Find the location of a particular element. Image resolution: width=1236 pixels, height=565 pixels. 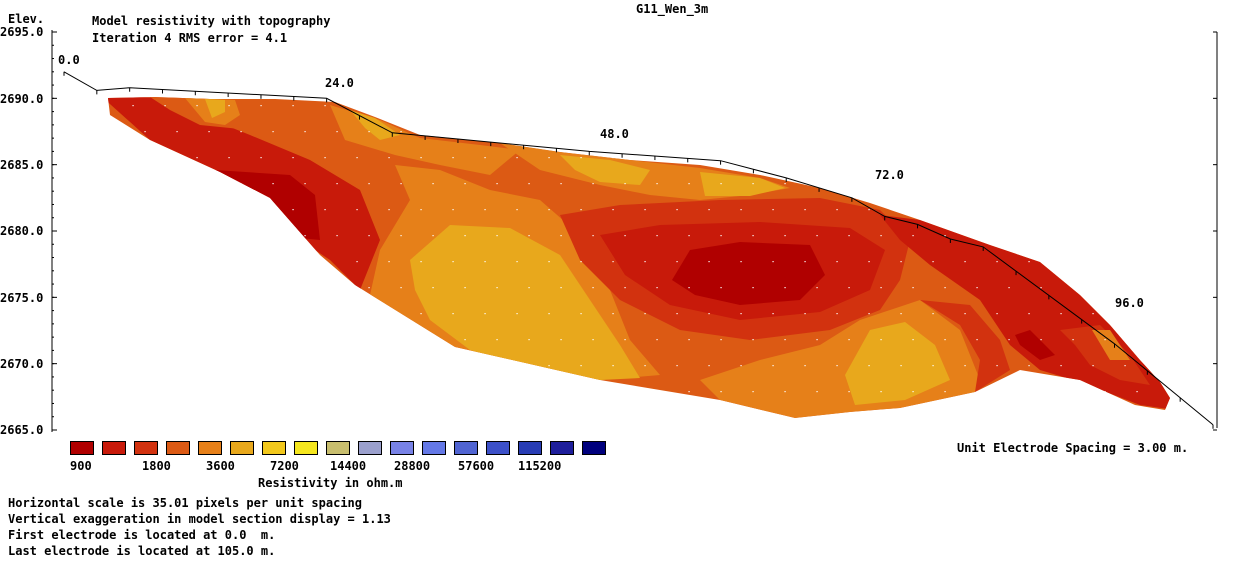

legend-tick-label: 28800 is located at coordinates (412, 466).